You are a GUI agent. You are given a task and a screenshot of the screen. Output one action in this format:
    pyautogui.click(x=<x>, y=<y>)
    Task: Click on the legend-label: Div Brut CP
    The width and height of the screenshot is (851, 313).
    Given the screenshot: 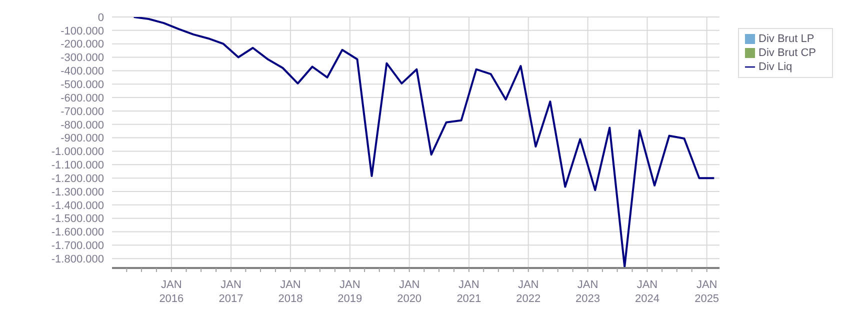 What is the action you would take?
    pyautogui.click(x=787, y=53)
    